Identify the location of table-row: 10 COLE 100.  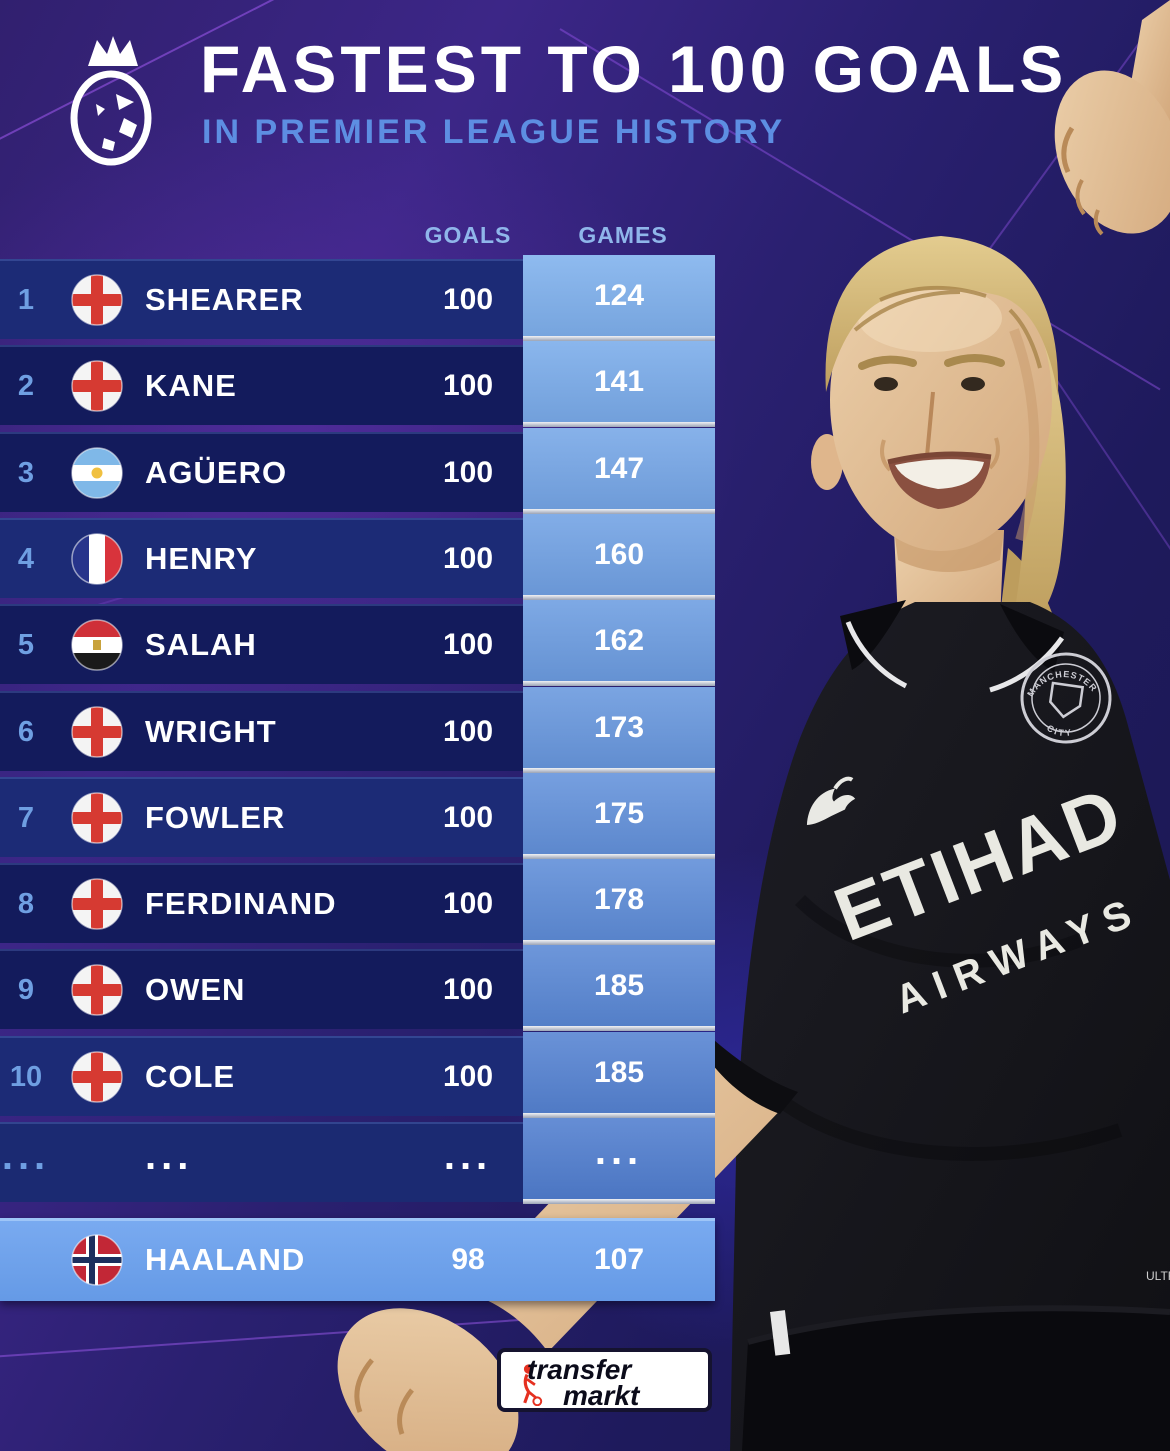
(261, 1076).